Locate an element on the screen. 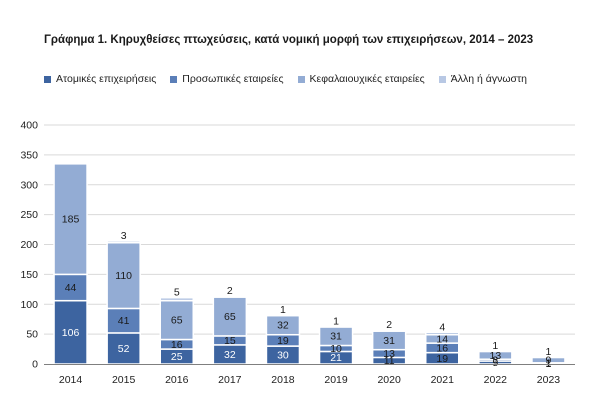  data-label: 185 is located at coordinates (71, 220).